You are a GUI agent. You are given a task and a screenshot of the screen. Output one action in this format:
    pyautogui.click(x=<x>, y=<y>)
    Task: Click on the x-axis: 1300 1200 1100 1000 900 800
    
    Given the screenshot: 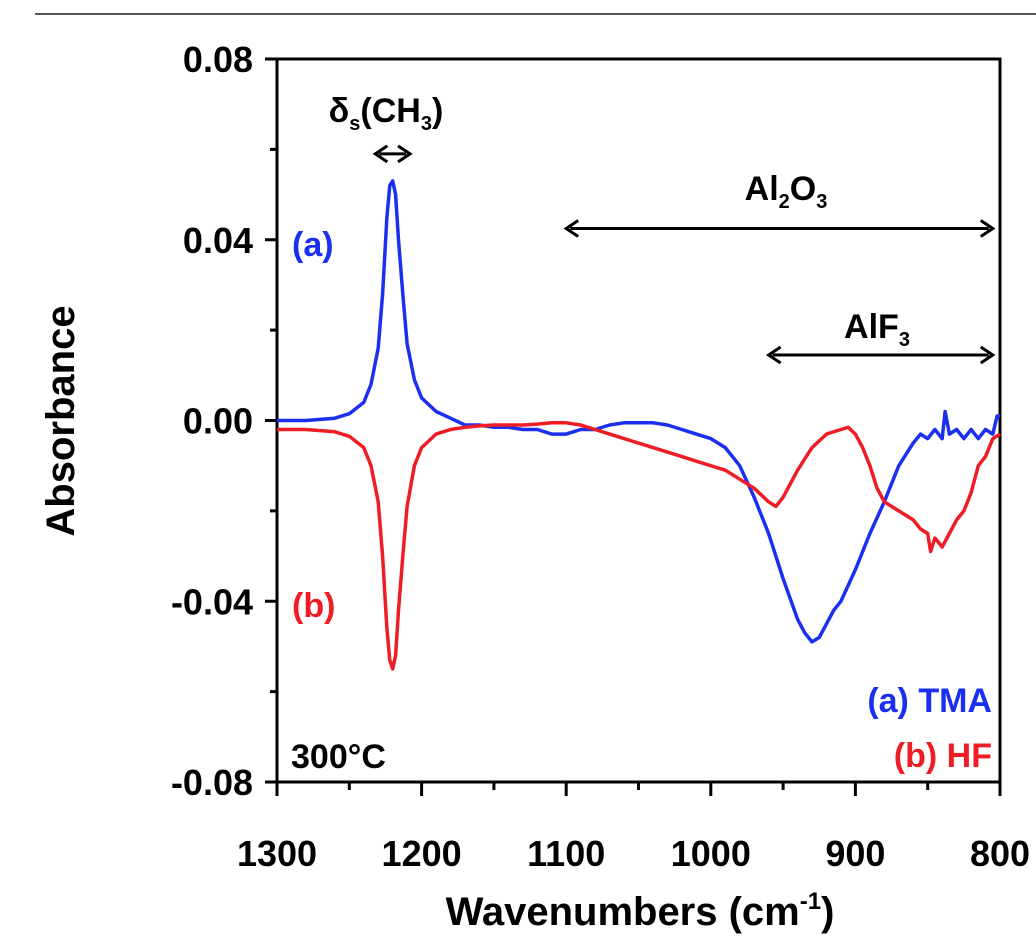 What is the action you would take?
    pyautogui.click(x=633, y=828)
    